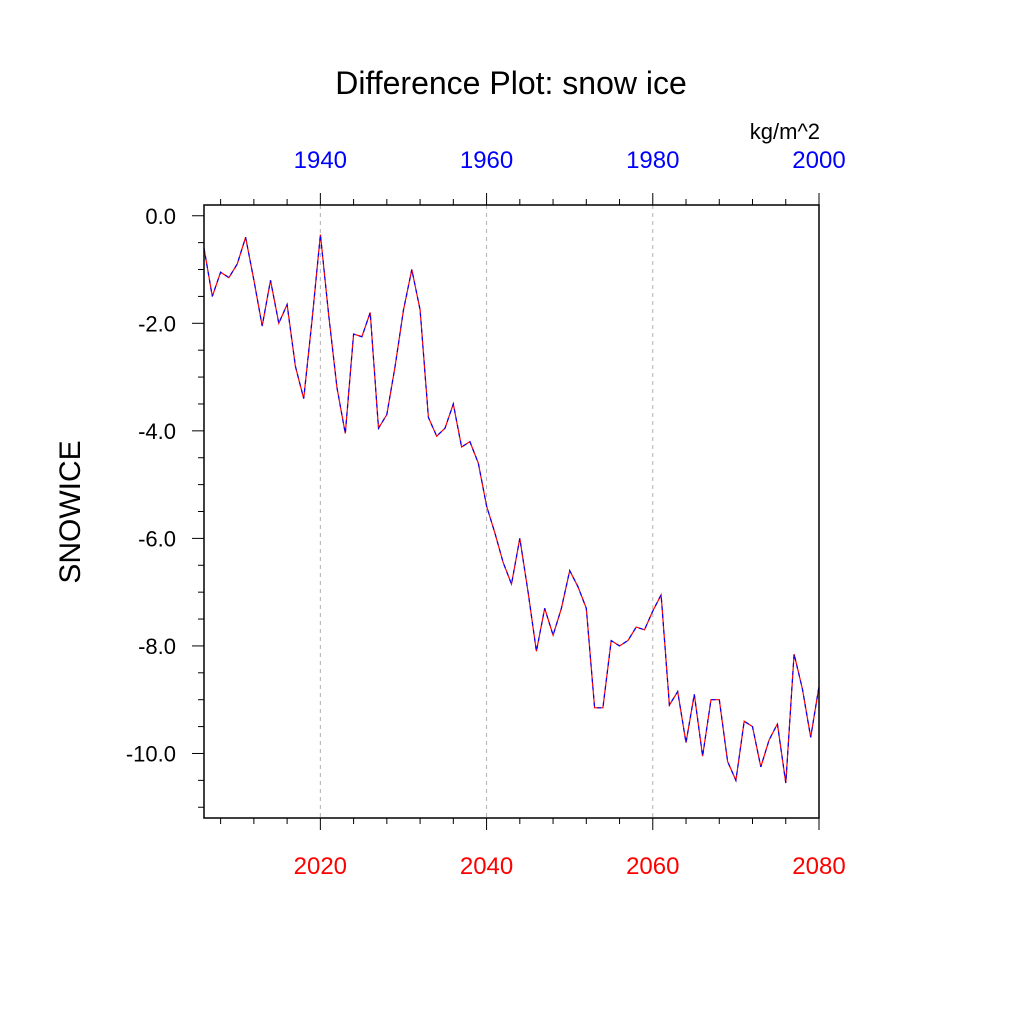 Image resolution: width=1024 pixels, height=1024 pixels. Describe the element at coordinates (157, 431) in the screenshot. I see `y-tick-label: -4.0` at that location.